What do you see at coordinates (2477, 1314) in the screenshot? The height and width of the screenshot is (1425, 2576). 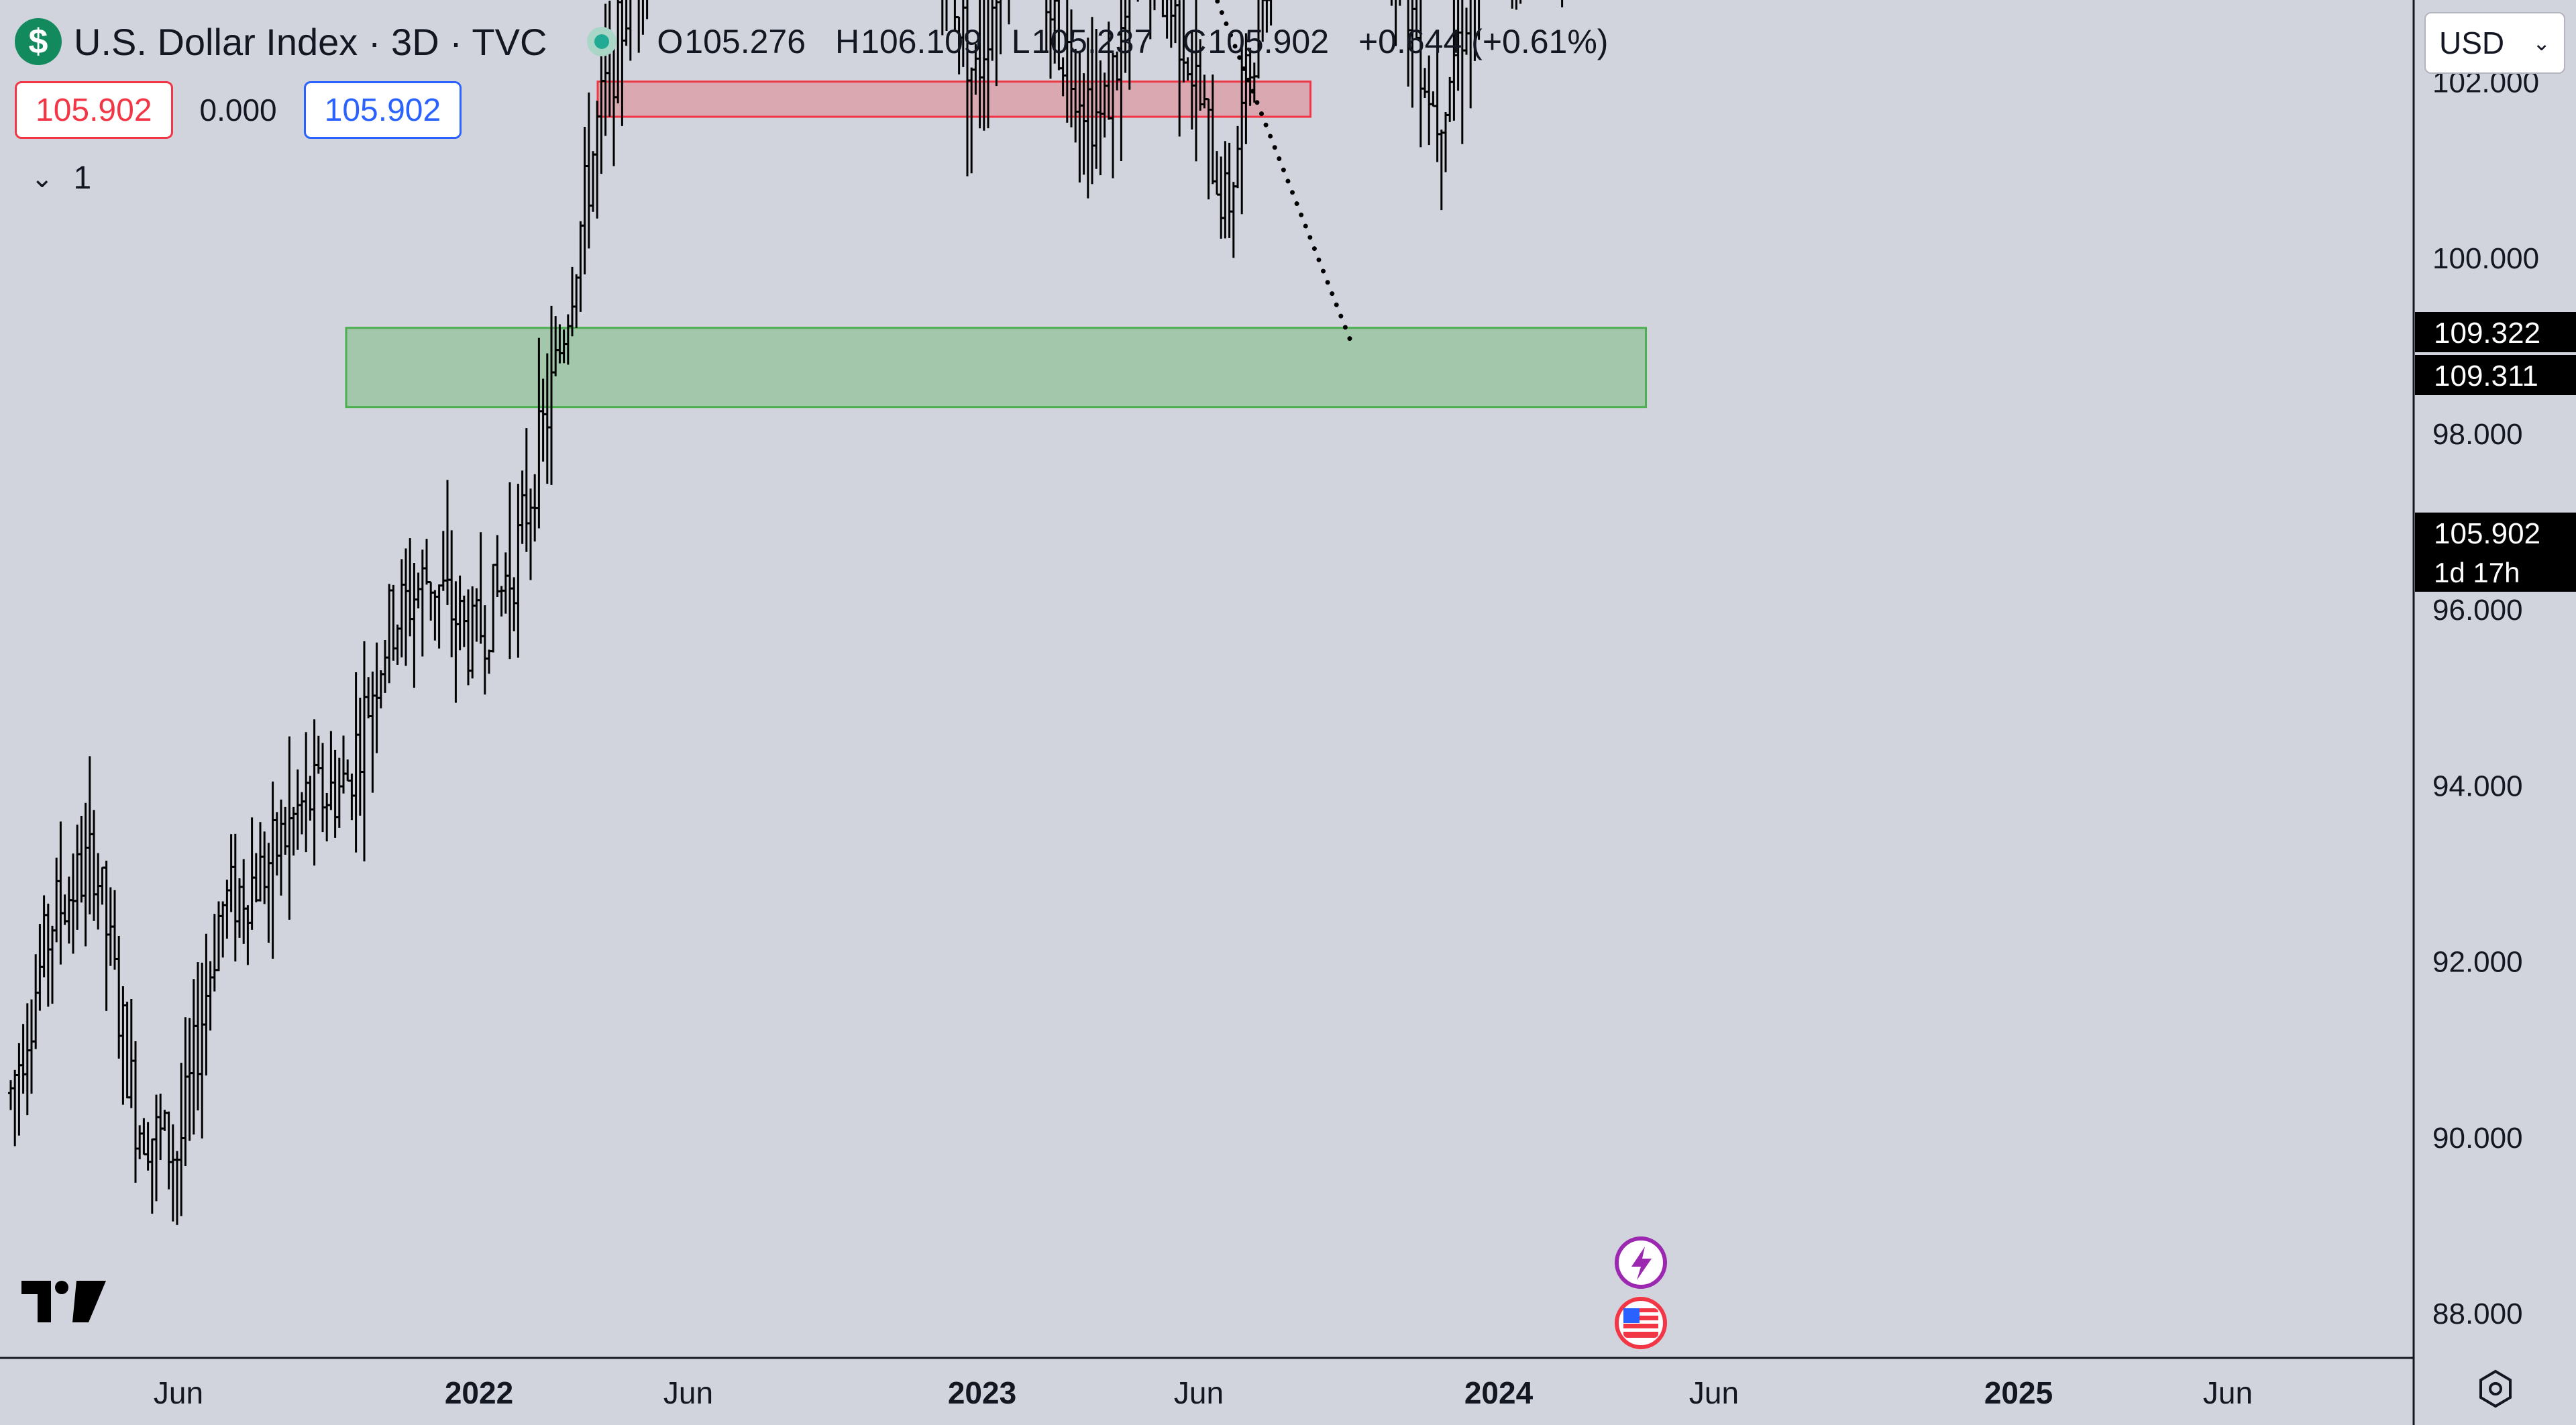 I see `y-tick-label: 88.000` at bounding box center [2477, 1314].